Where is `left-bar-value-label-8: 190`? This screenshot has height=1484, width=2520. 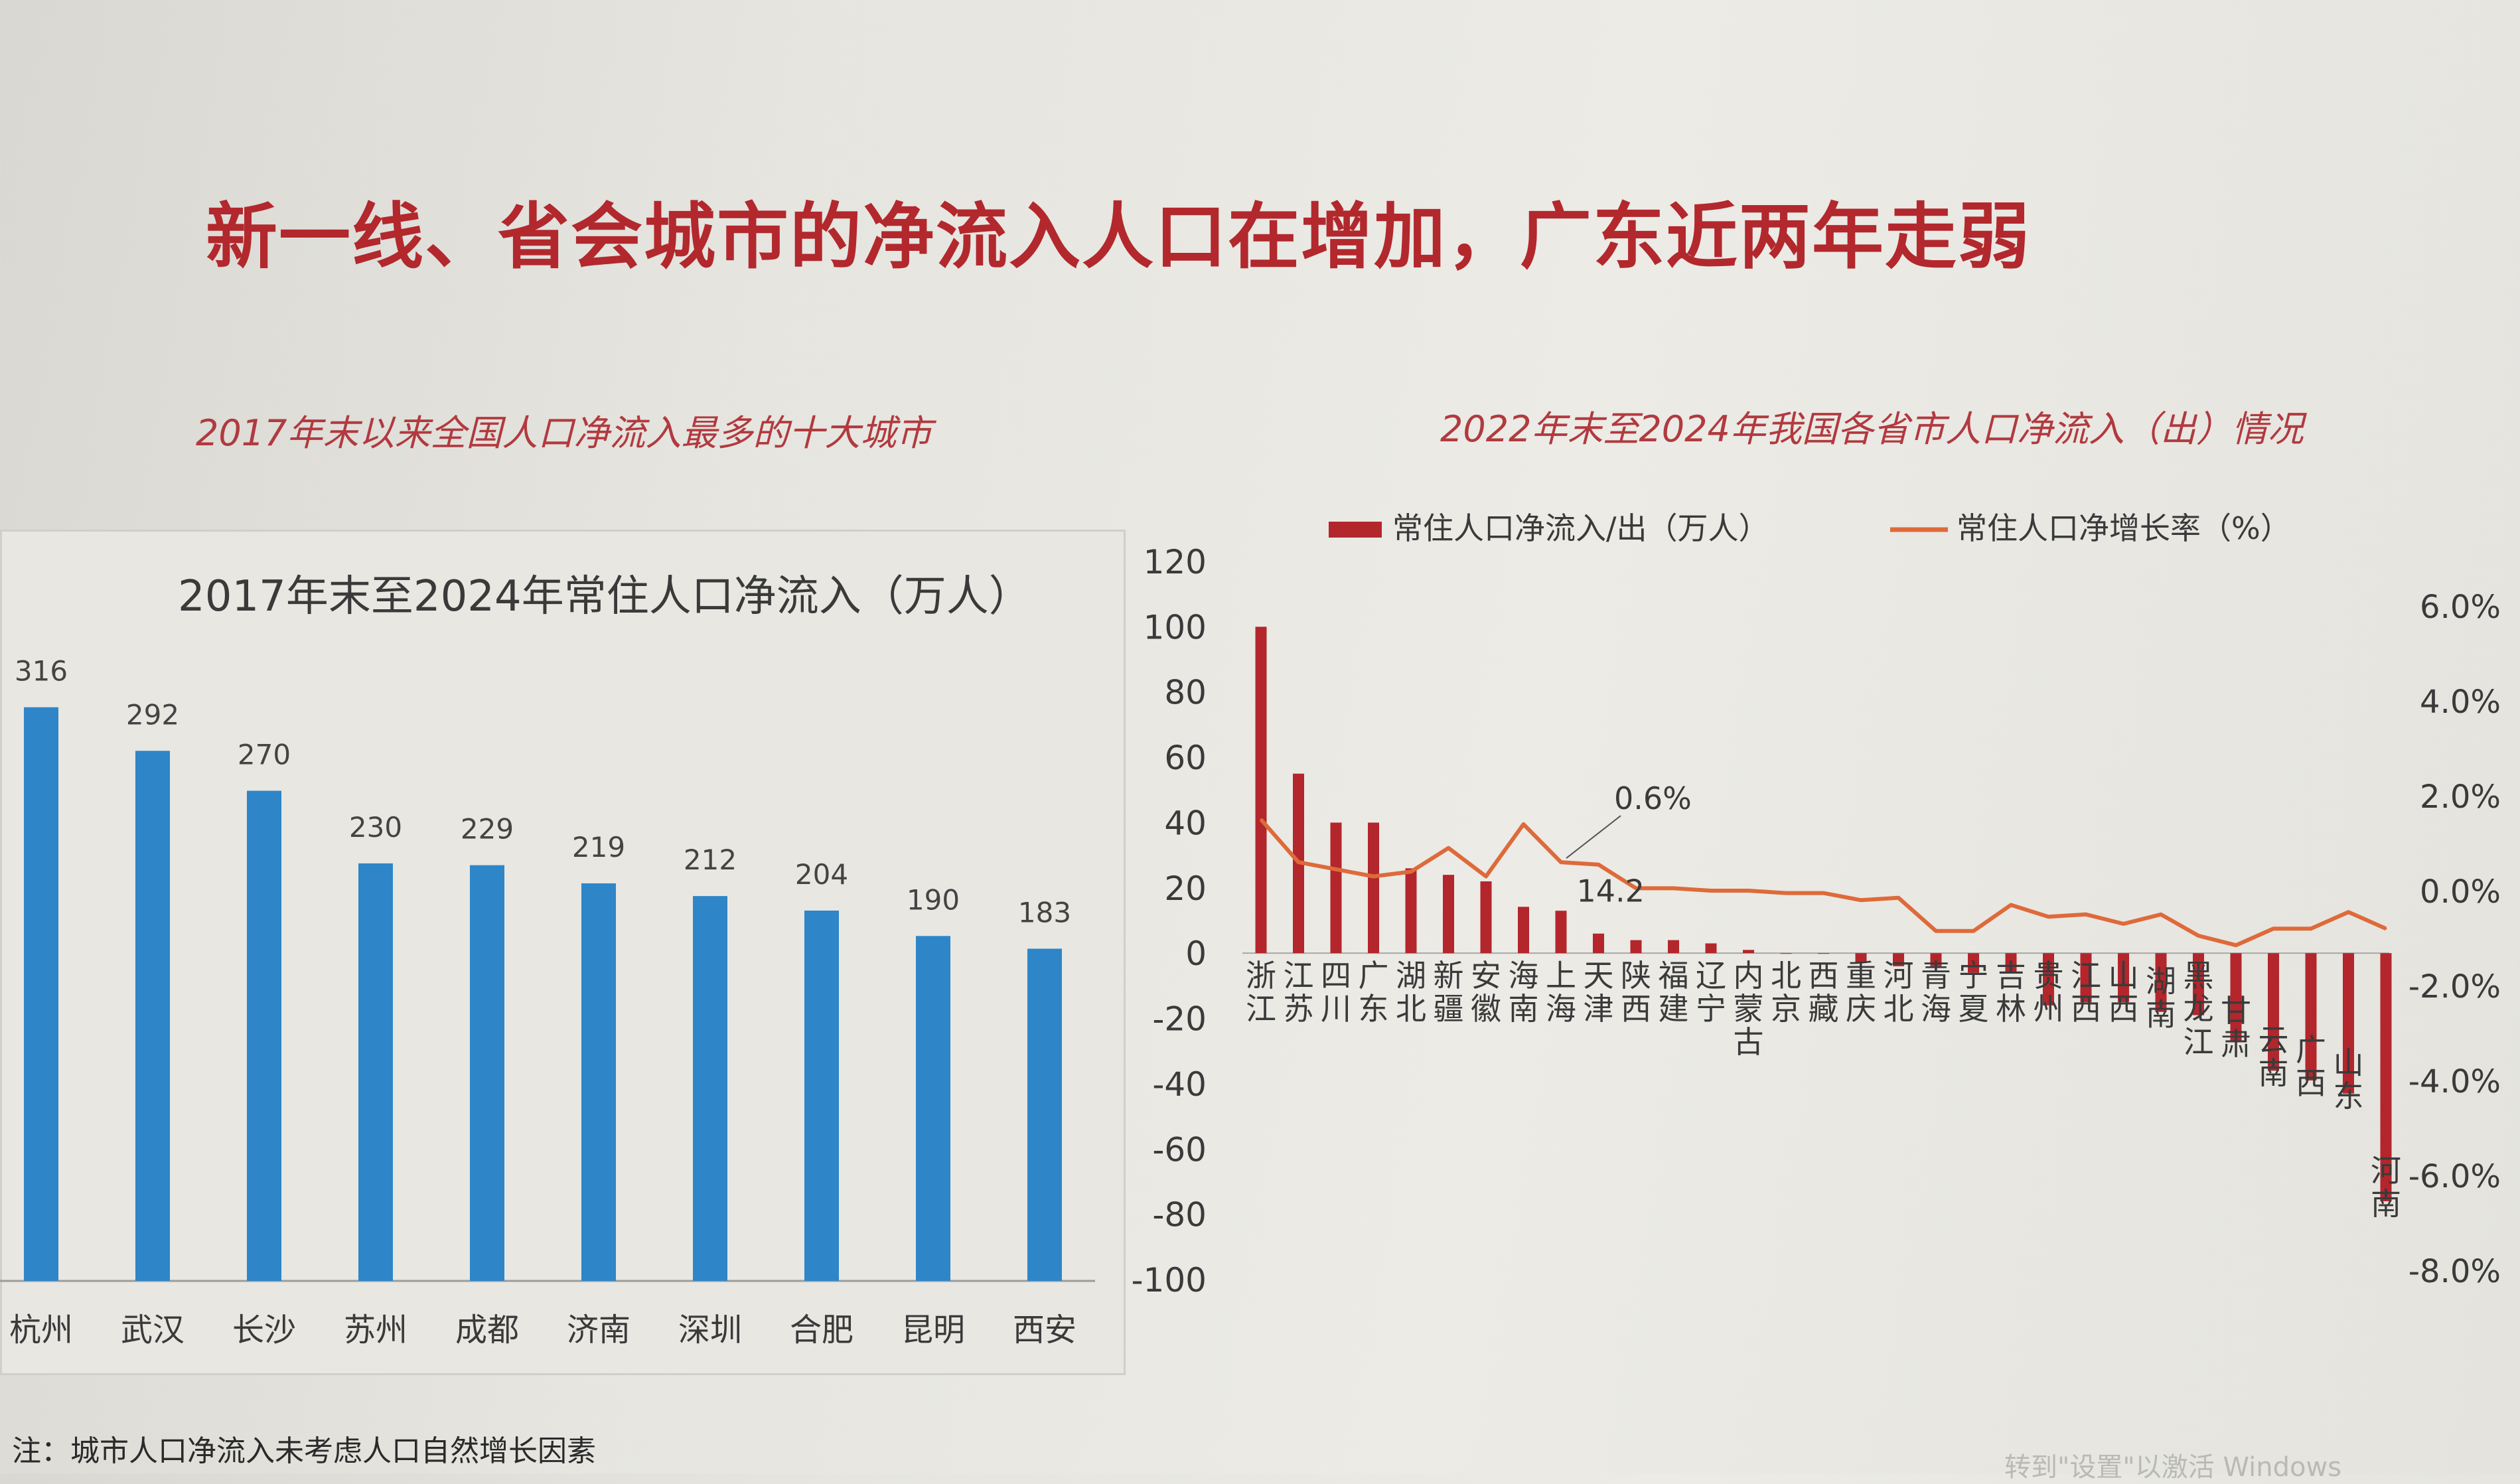 left-bar-value-label-8: 190 is located at coordinates (933, 899).